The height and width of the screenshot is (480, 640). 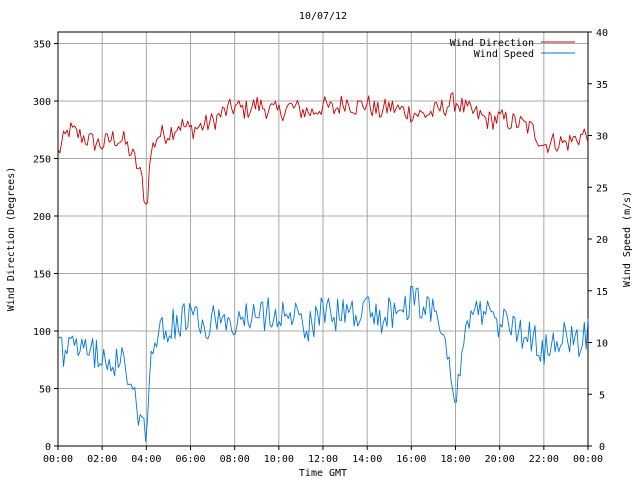 I want to click on legend-label-wind-direction: Wind Direction, so click(x=492, y=43).